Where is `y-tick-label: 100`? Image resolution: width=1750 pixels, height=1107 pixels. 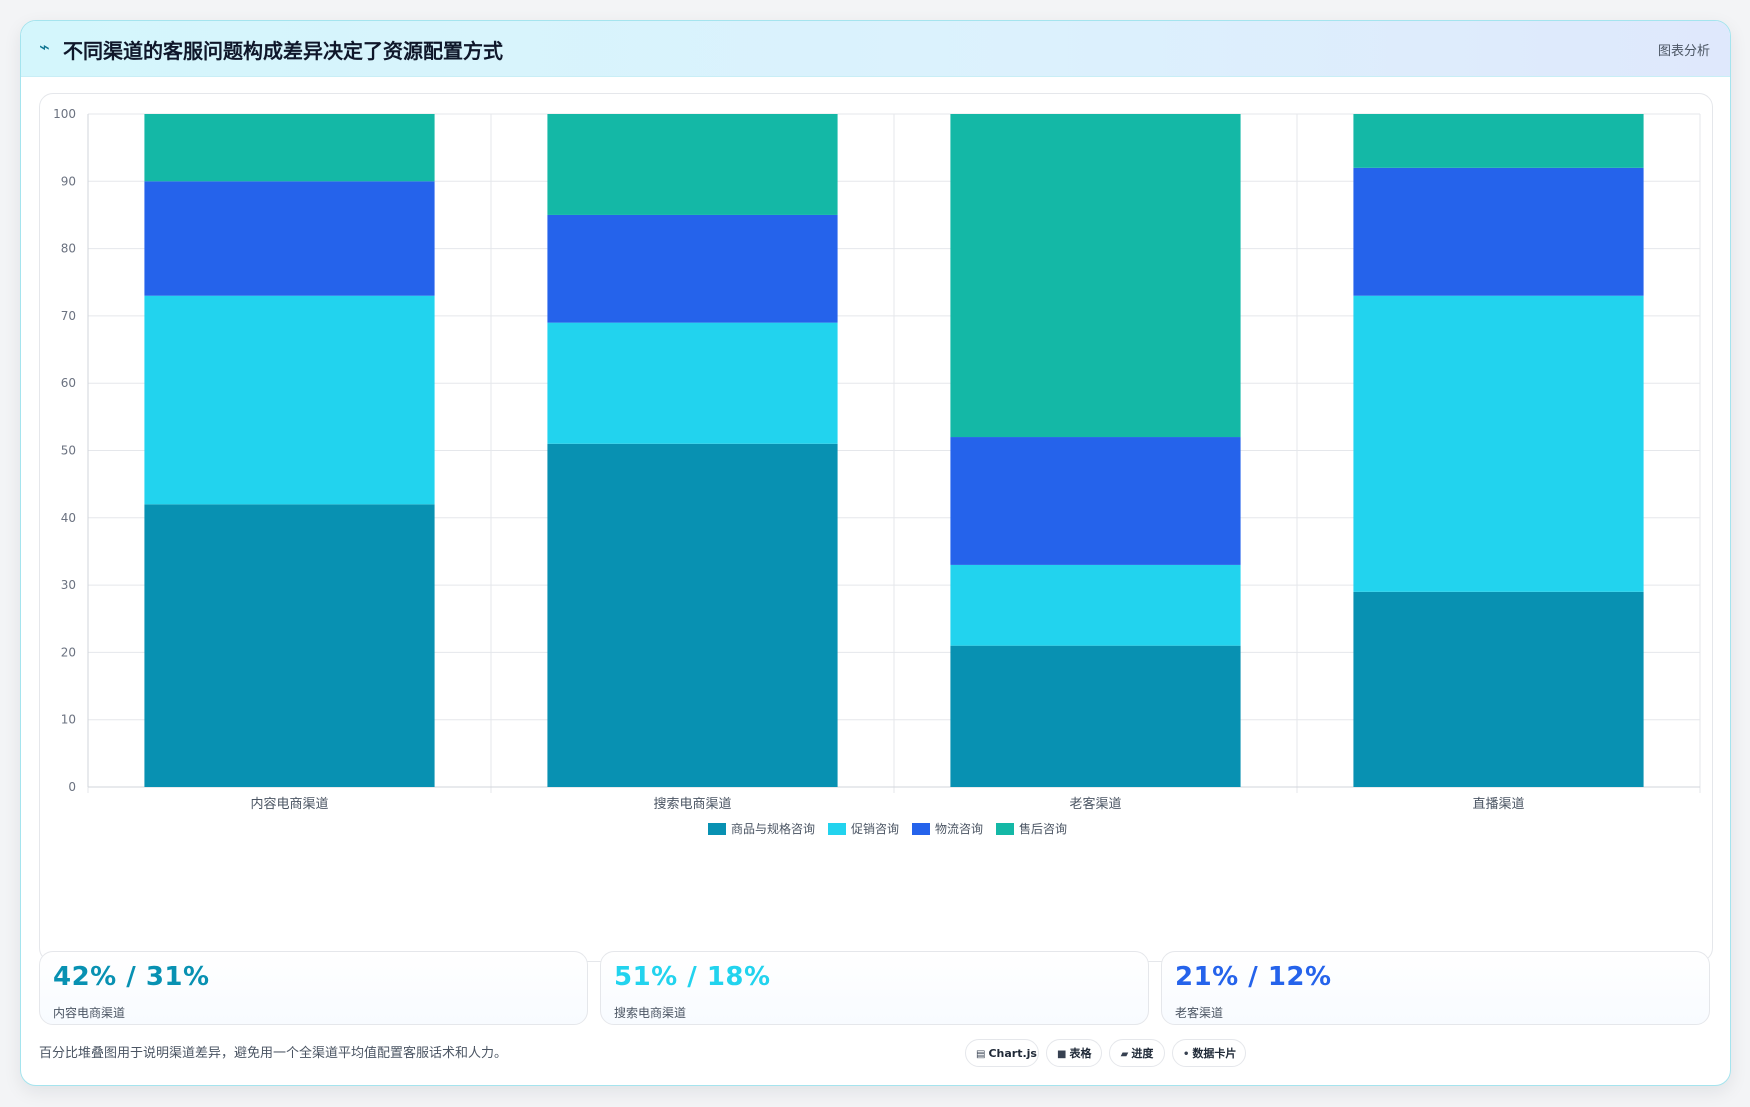
y-tick-label: 100 is located at coordinates (64, 114).